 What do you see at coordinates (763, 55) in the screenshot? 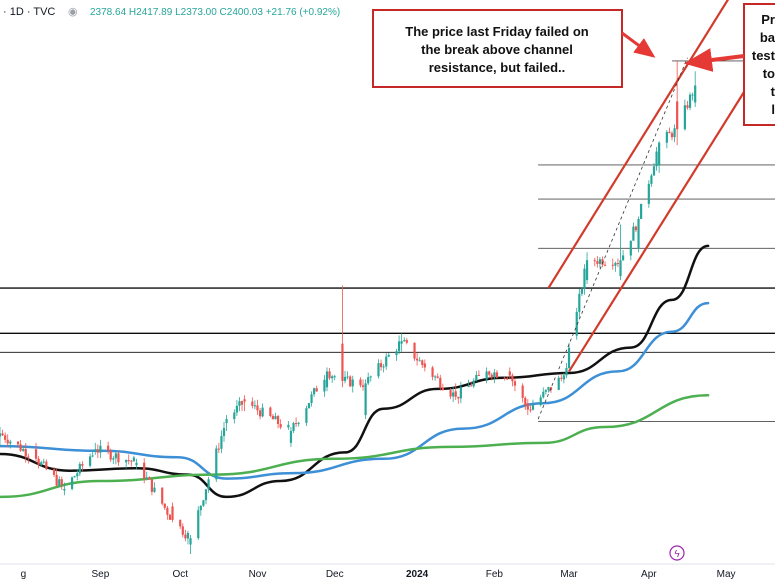
I see `callout-right-line-3: test` at bounding box center [763, 55].